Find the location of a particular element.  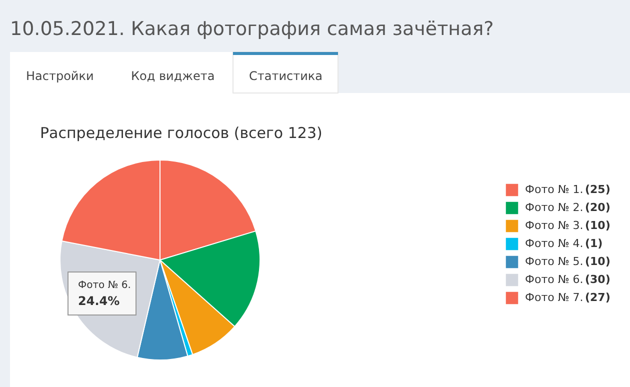

text: Фото № 6. is located at coordinates (104, 285).